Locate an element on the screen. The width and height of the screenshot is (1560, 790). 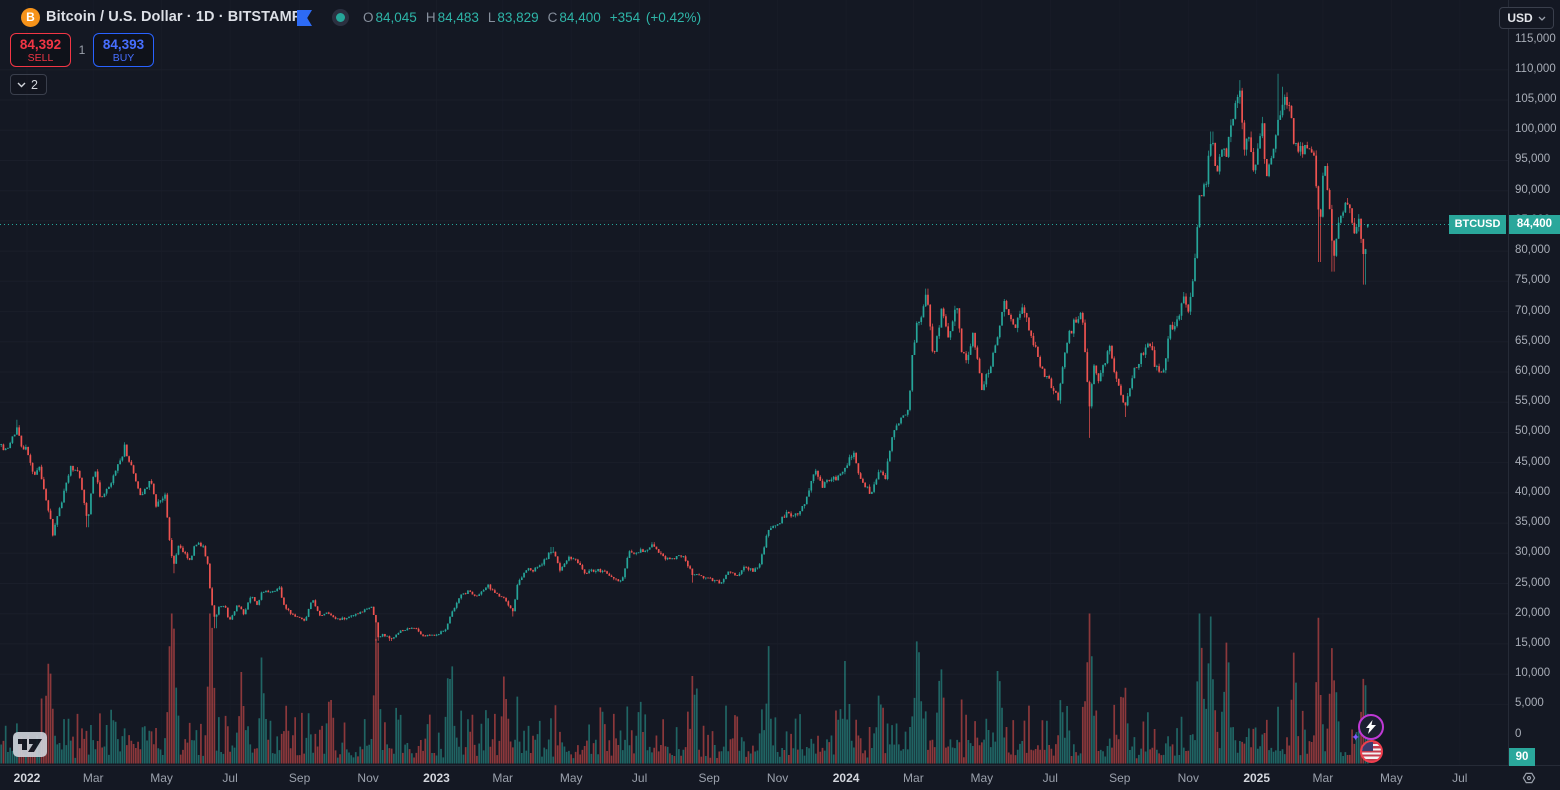
price-tick-label: 90,000 is located at coordinates (1533, 189).